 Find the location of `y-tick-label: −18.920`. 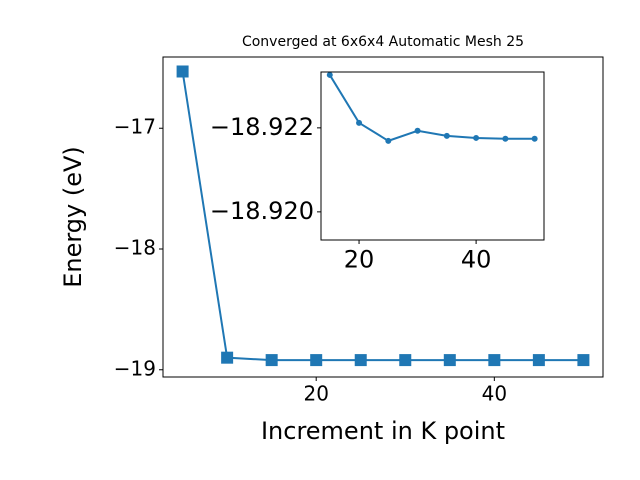

y-tick-label: −18.920 is located at coordinates (262, 211).